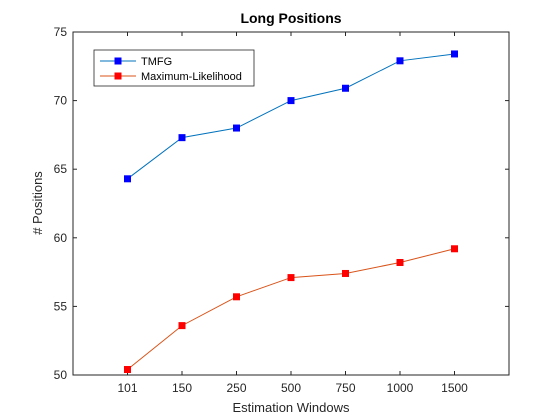 The width and height of the screenshot is (560, 420). What do you see at coordinates (156, 62) in the screenshot?
I see `legend-label: TMFG` at bounding box center [156, 62].